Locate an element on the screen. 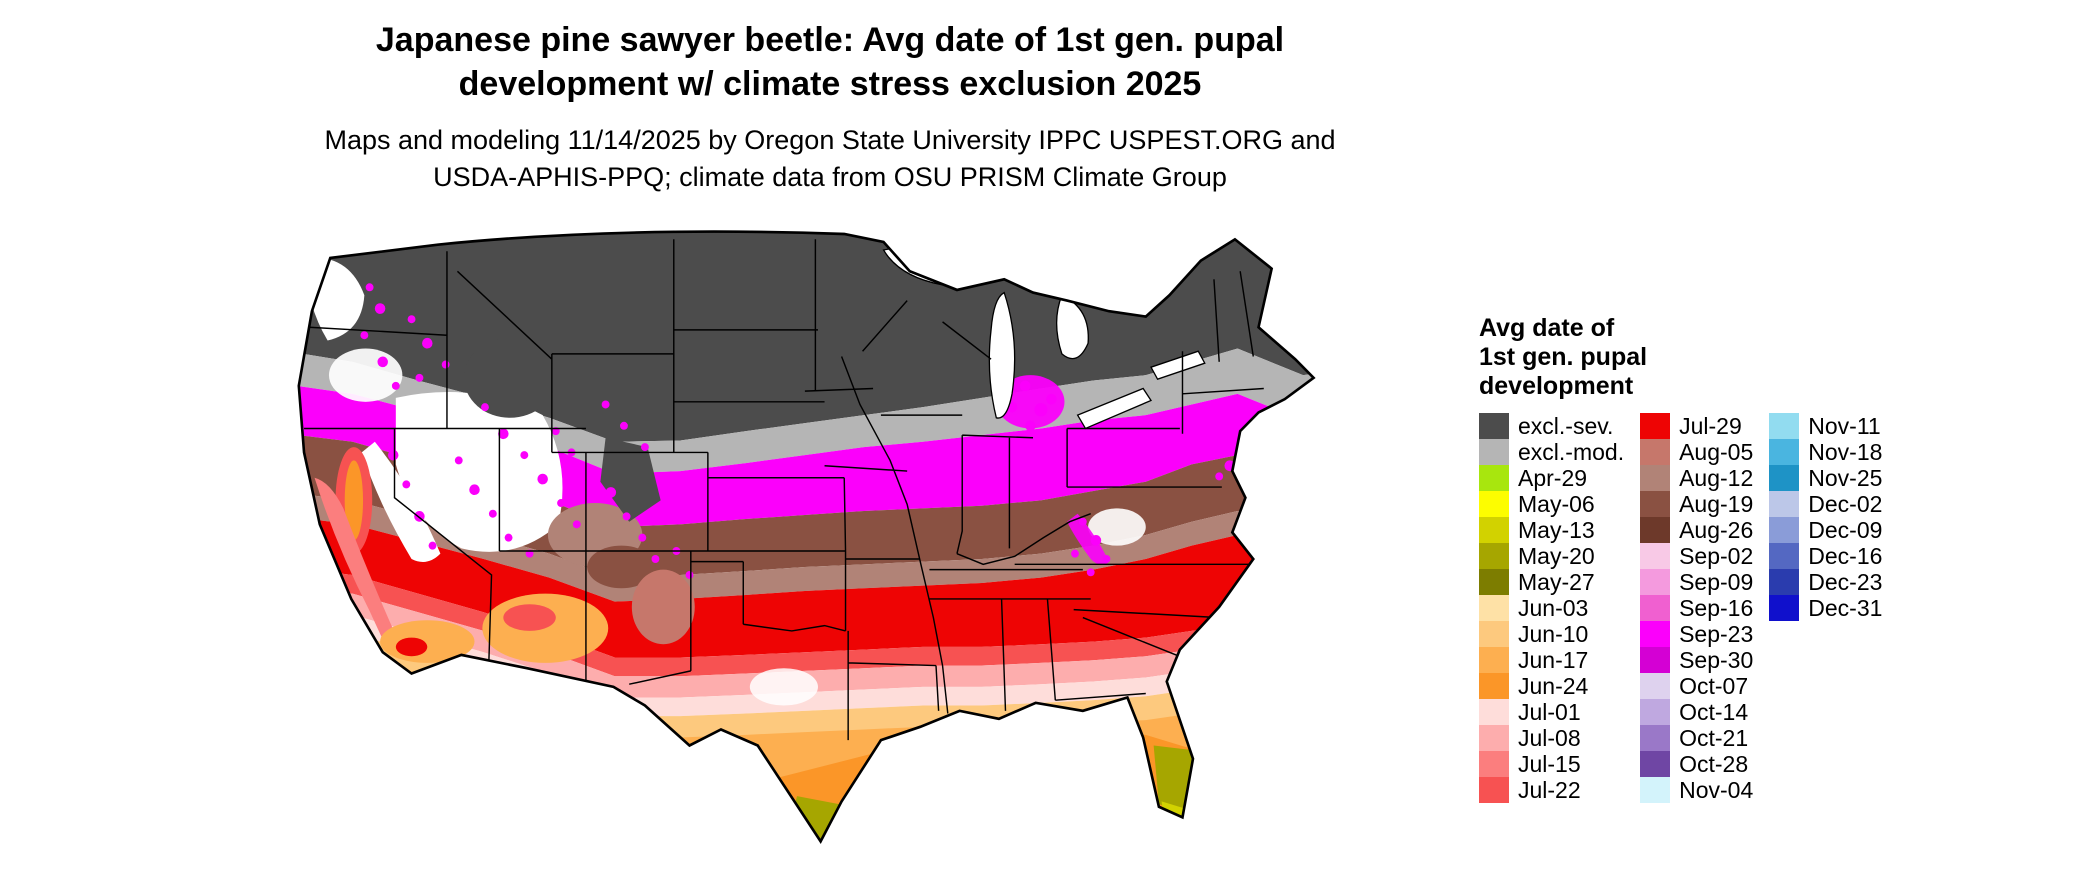 This screenshot has width=2100, height=892. legend-title-line3: development is located at coordinates (1556, 386).